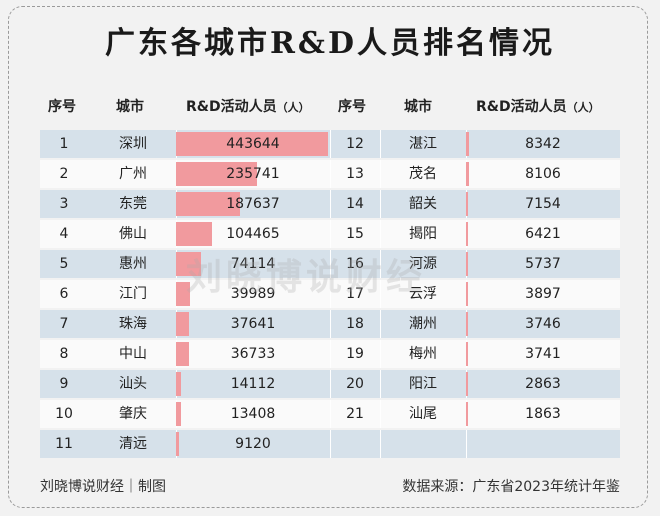  What do you see at coordinates (423, 324) in the screenshot?
I see `city-cell: 潮州` at bounding box center [423, 324].